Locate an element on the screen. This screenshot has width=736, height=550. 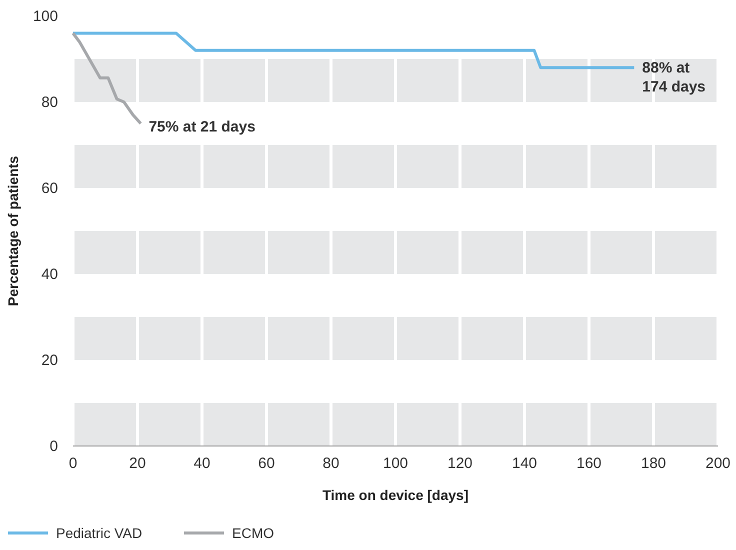
y-tick-label: 80 is located at coordinates (49, 102).